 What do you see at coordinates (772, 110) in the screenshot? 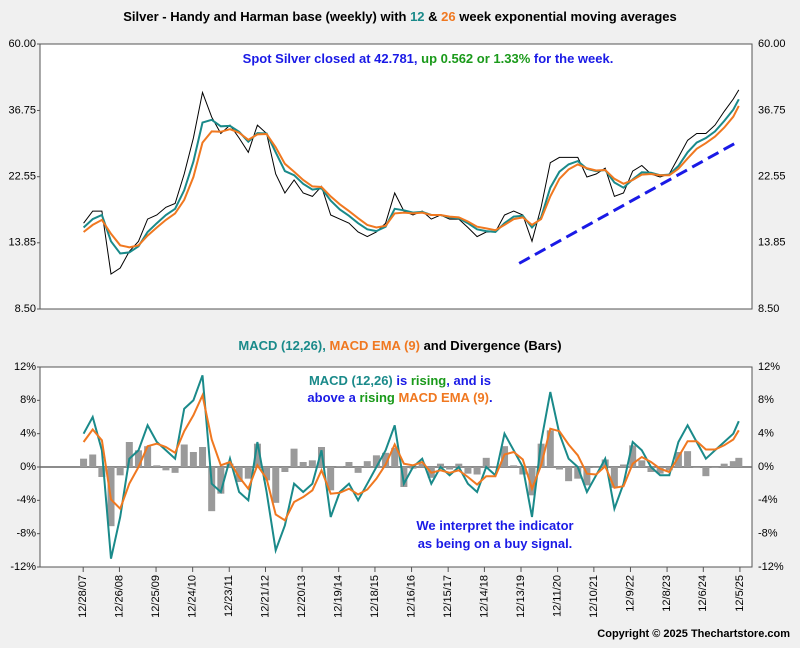
I see `y-tick-label-right: 36.75` at bounding box center [772, 110].